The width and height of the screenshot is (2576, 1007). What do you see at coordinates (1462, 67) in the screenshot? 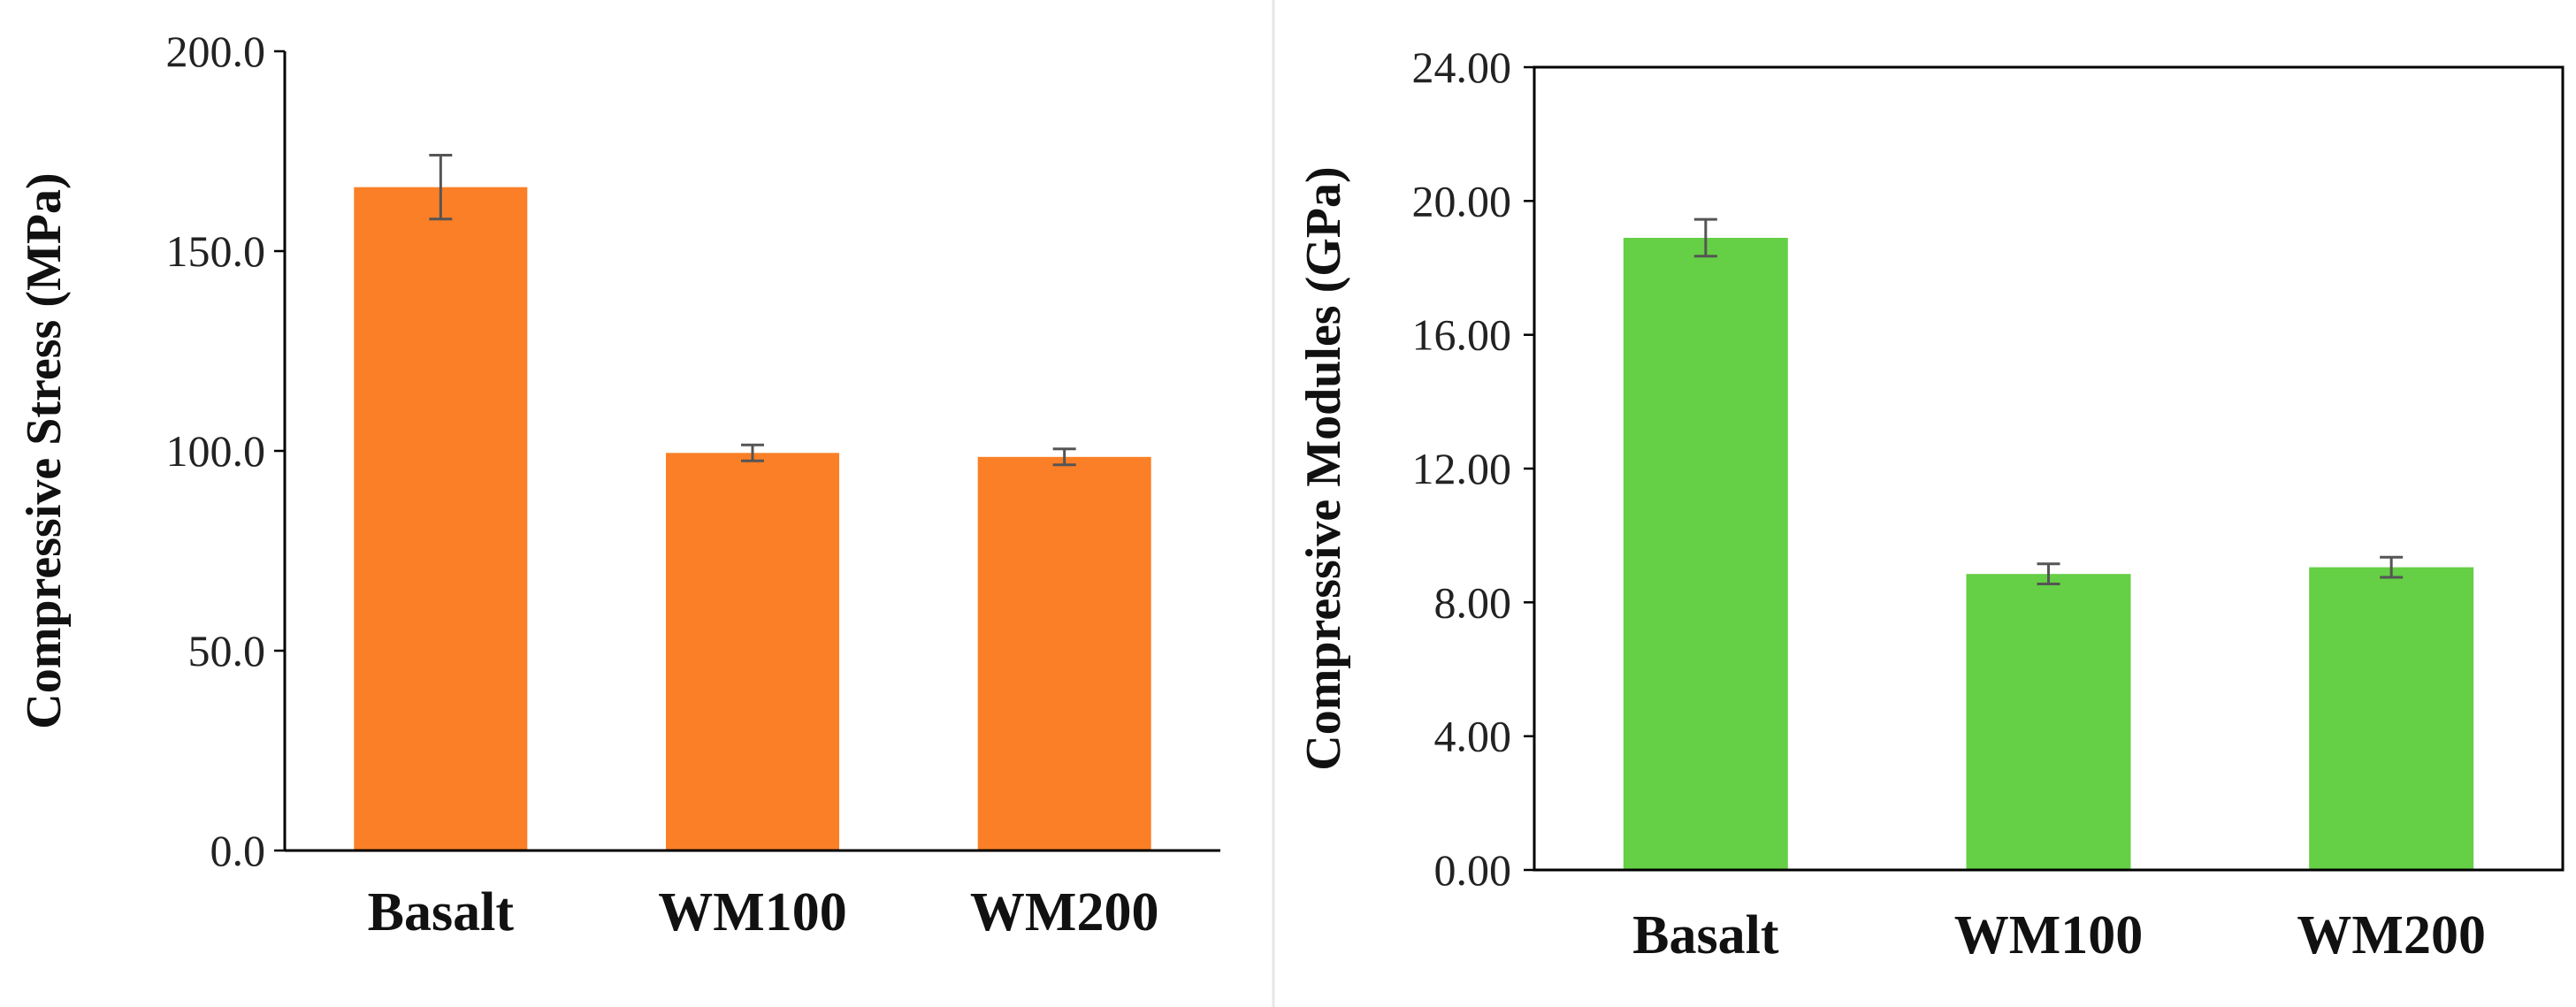
I see `y-tick-label: 24.00` at bounding box center [1462, 67].